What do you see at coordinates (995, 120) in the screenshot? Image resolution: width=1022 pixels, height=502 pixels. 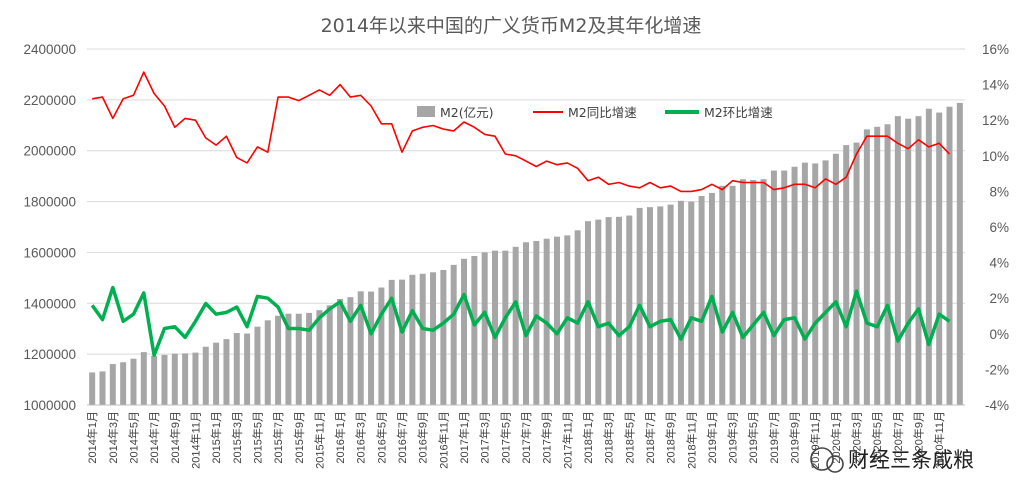 I see `right-y-tick-label: 12%` at bounding box center [995, 120].